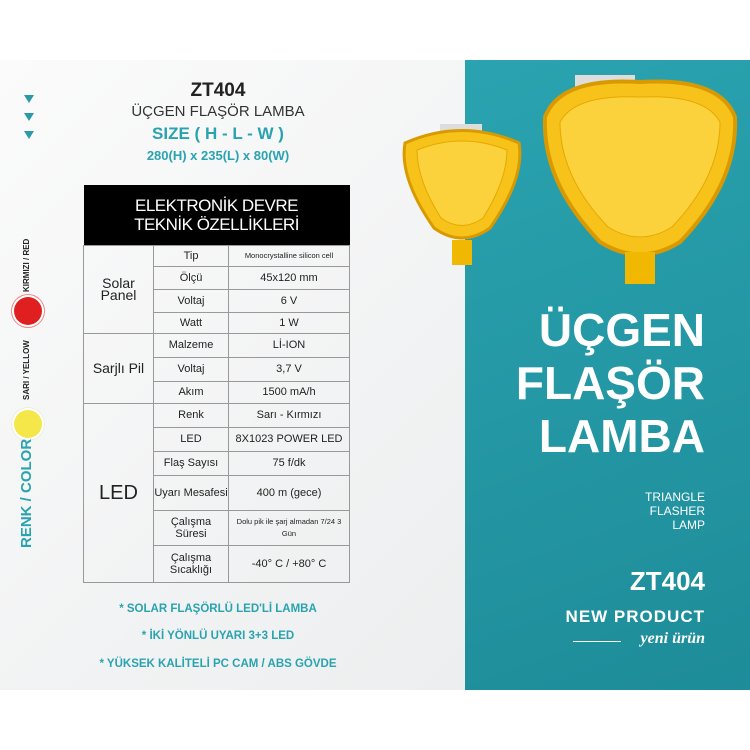  Describe the element at coordinates (191, 439) in the screenshot. I see `spec-label: LED` at that location.